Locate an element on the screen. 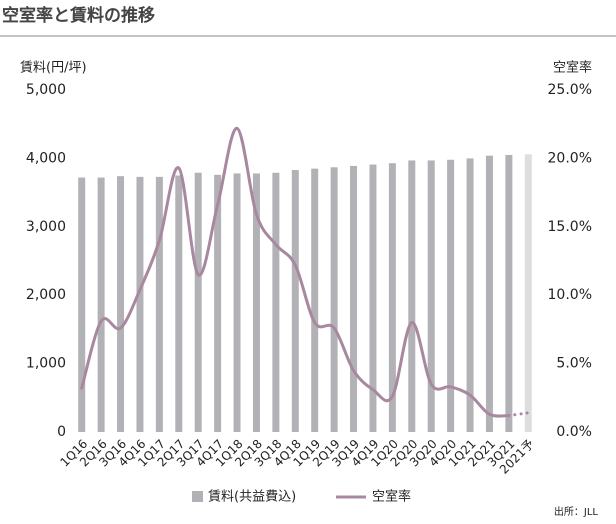  chart-title: 空室率と賃料の推移 is located at coordinates (78, 15).